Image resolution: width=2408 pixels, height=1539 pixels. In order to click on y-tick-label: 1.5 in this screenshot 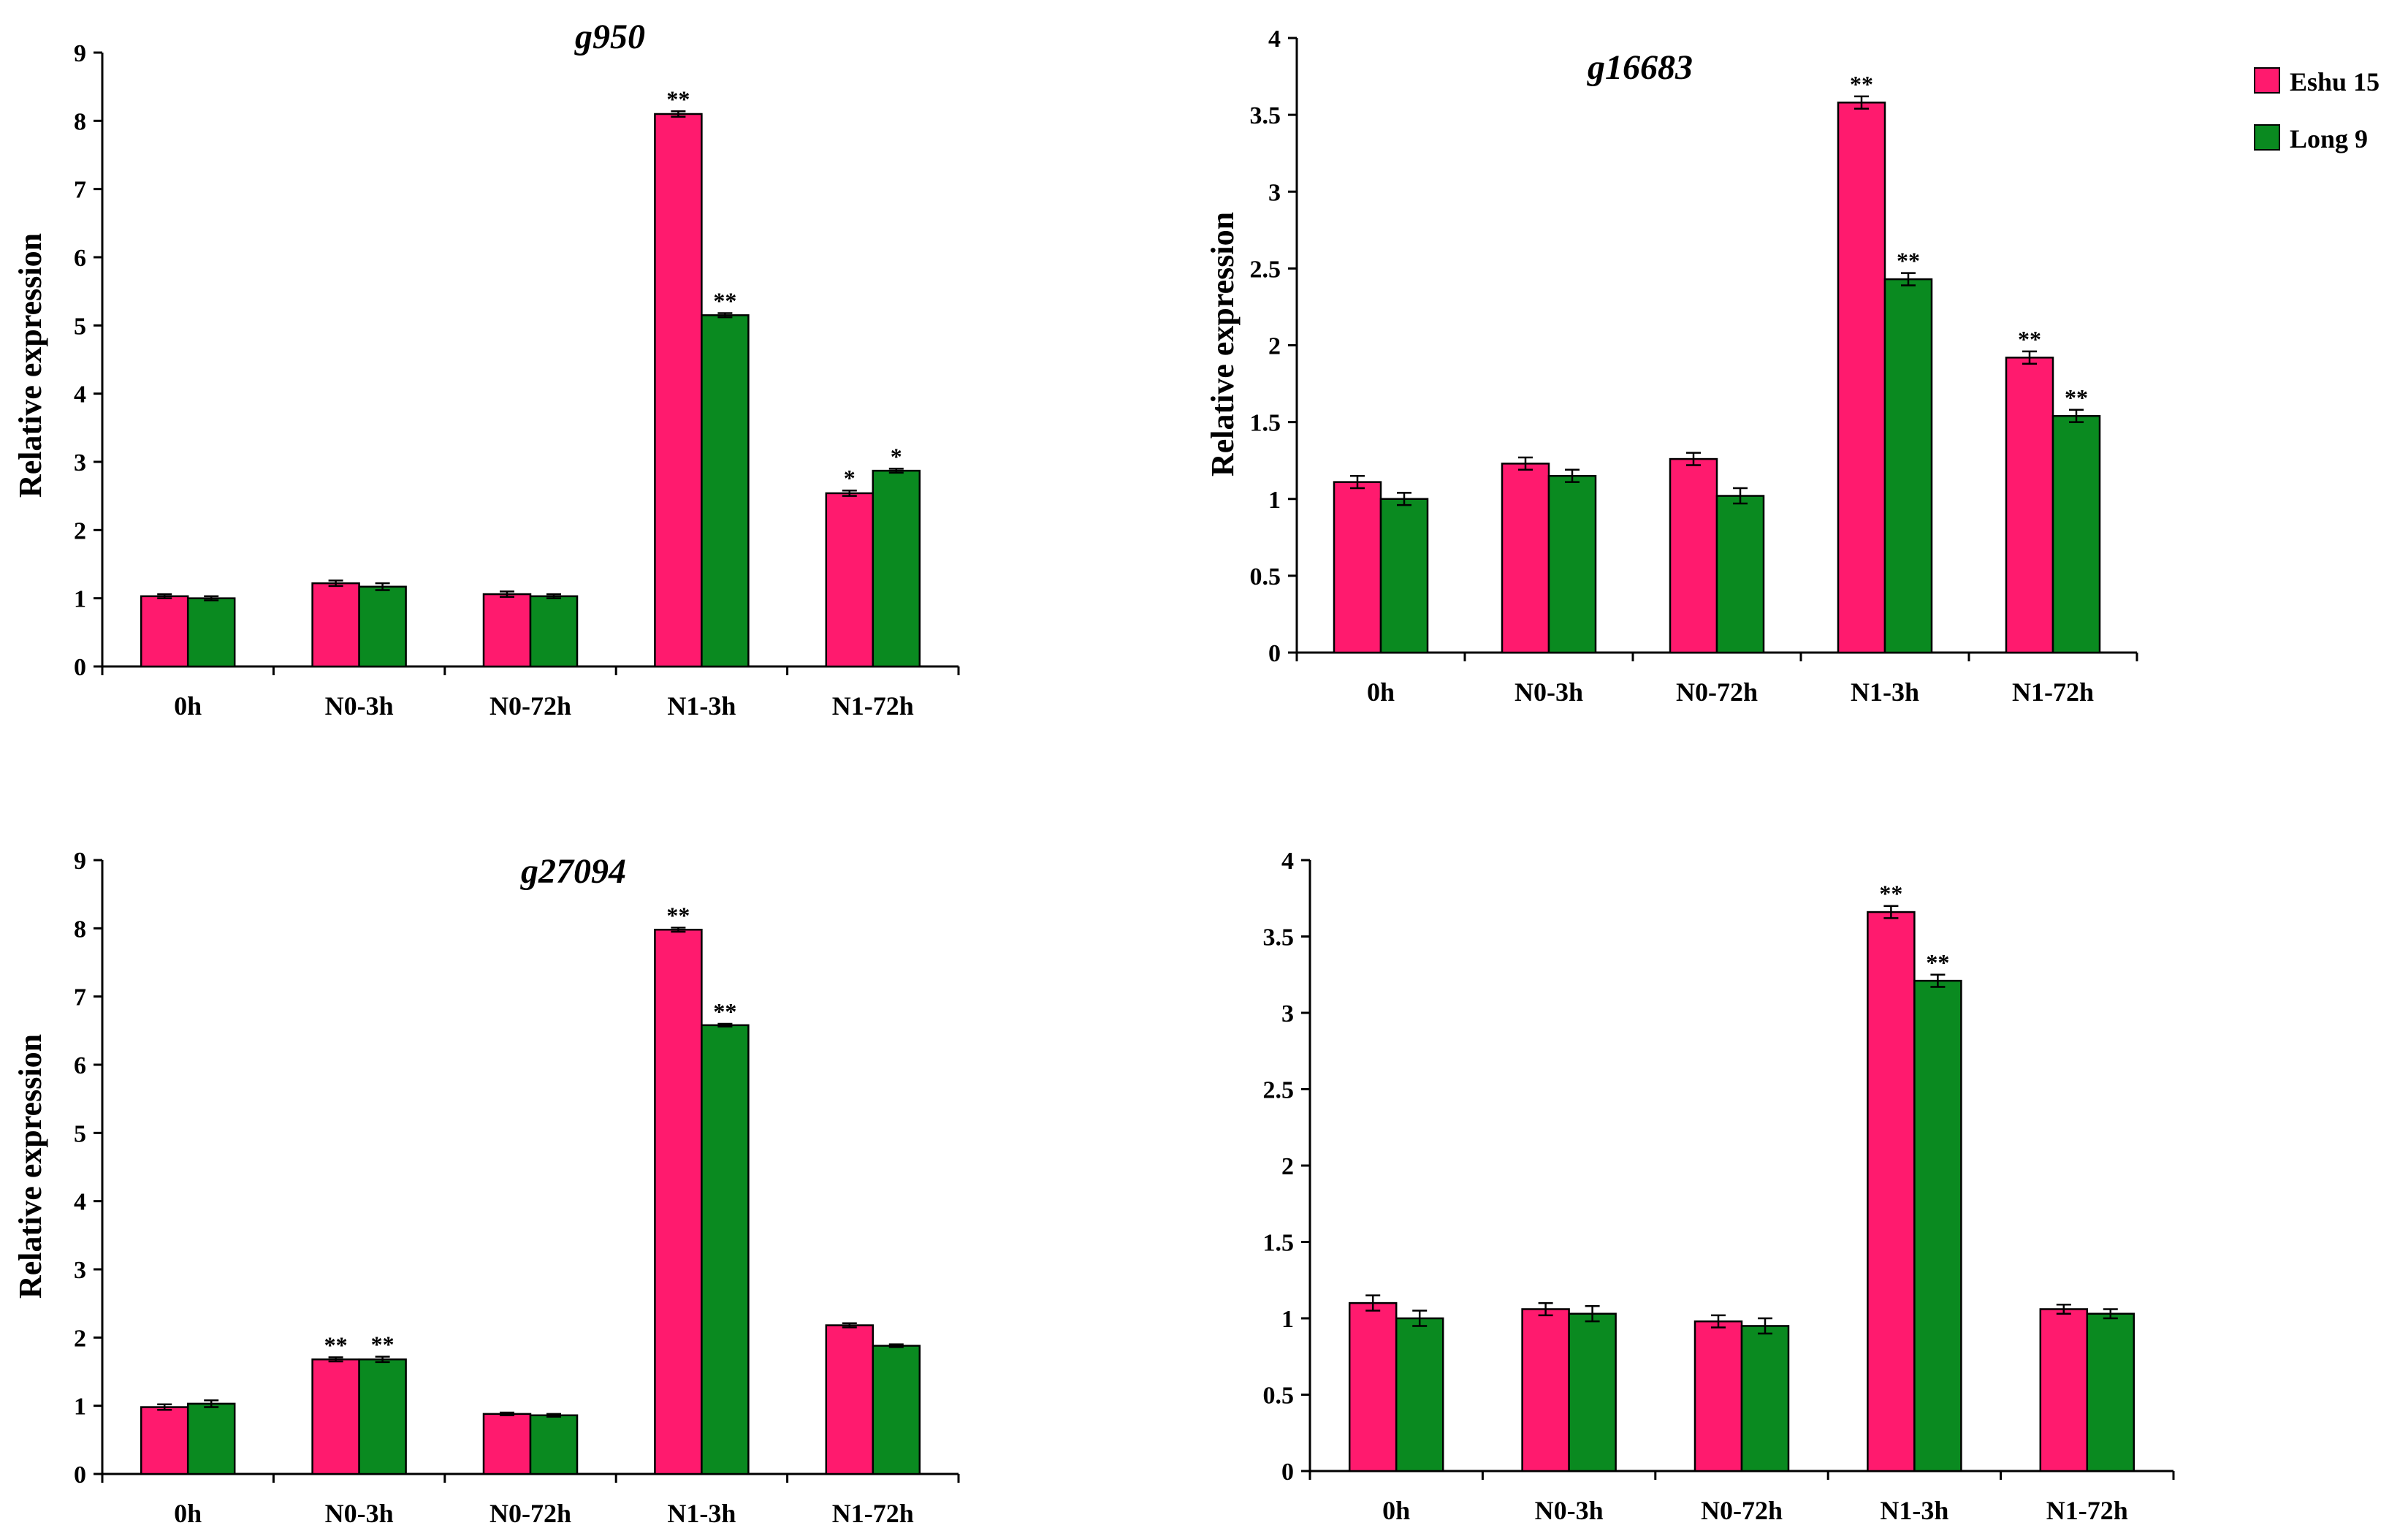, I will do `click(1266, 423)`.